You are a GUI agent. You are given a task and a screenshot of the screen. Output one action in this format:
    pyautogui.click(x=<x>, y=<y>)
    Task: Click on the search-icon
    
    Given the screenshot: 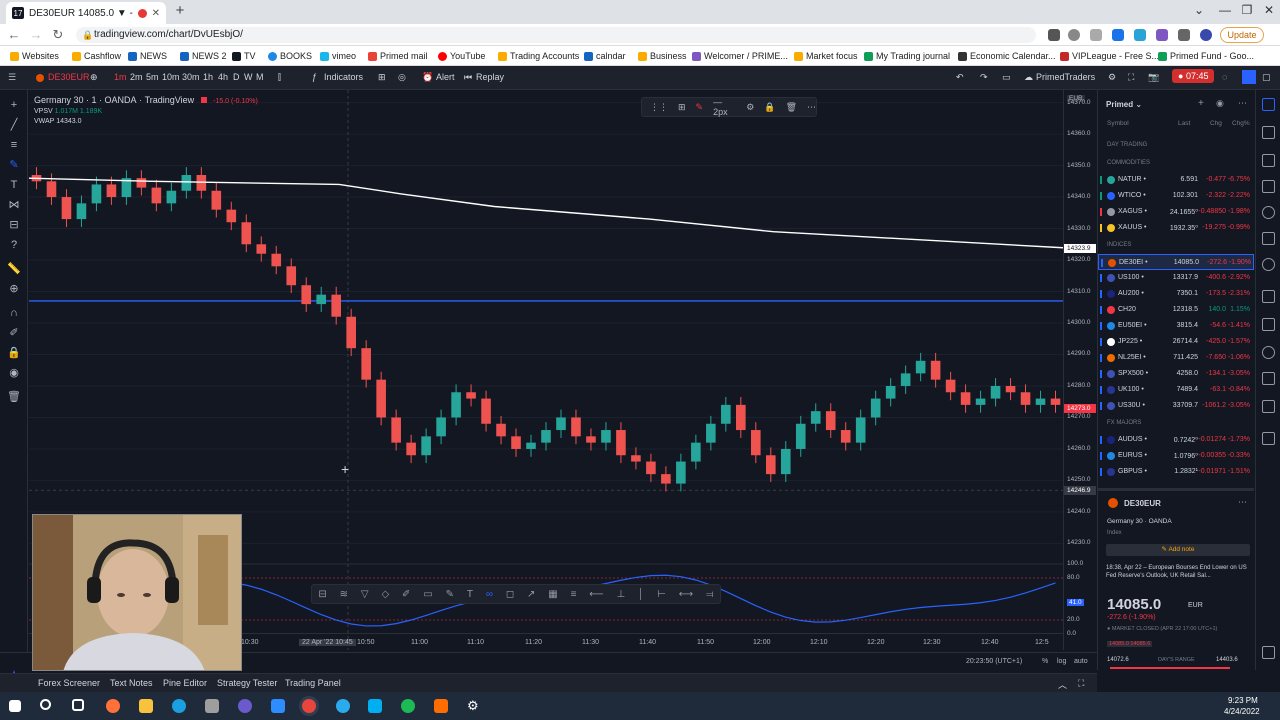 What is the action you would take?
    pyautogui.click(x=45, y=704)
    